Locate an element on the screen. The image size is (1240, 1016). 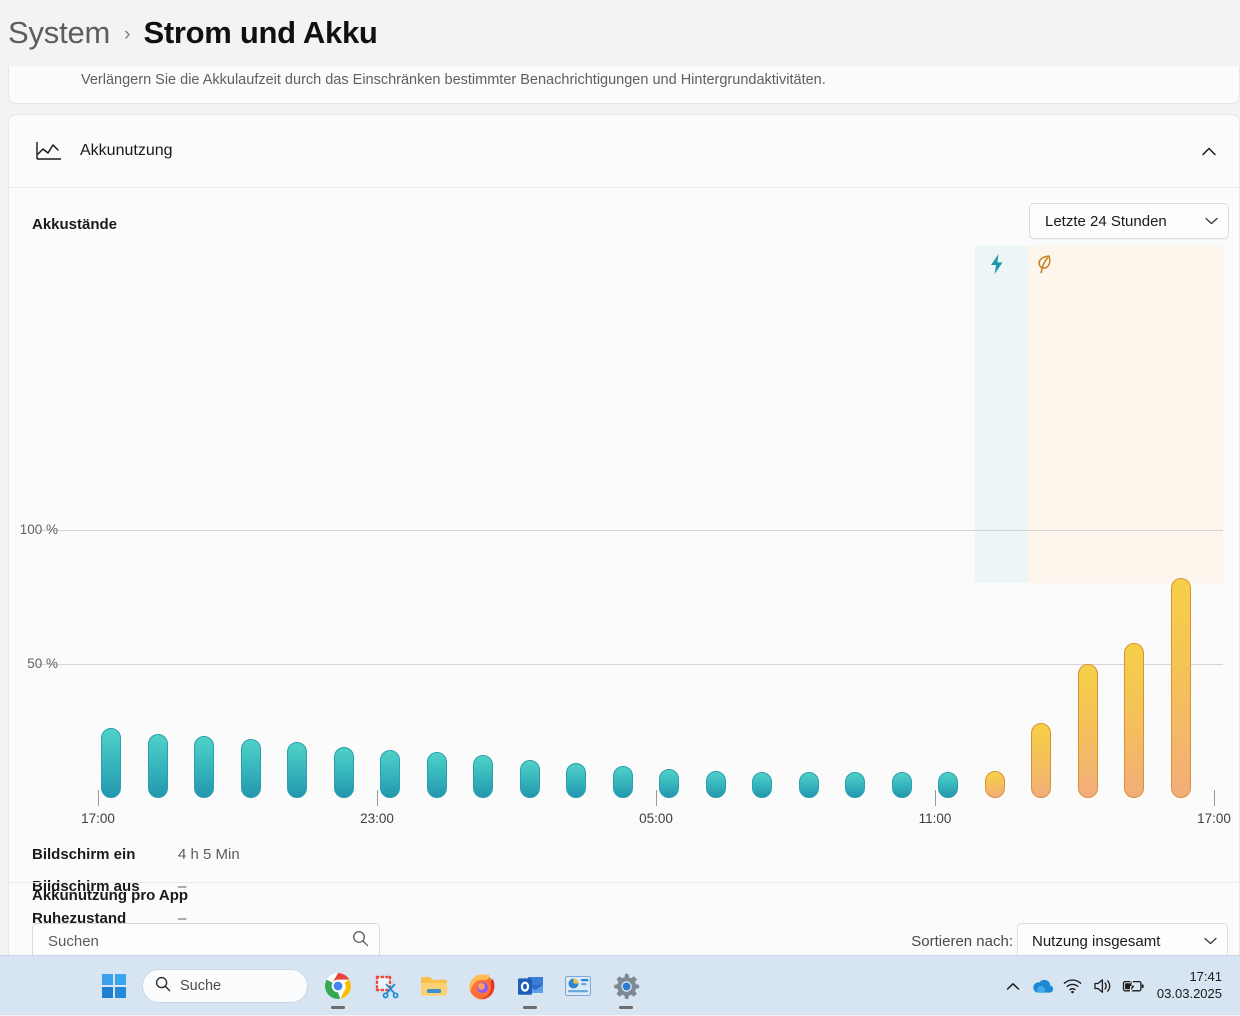
firefox-icon is located at coordinates (482, 987).